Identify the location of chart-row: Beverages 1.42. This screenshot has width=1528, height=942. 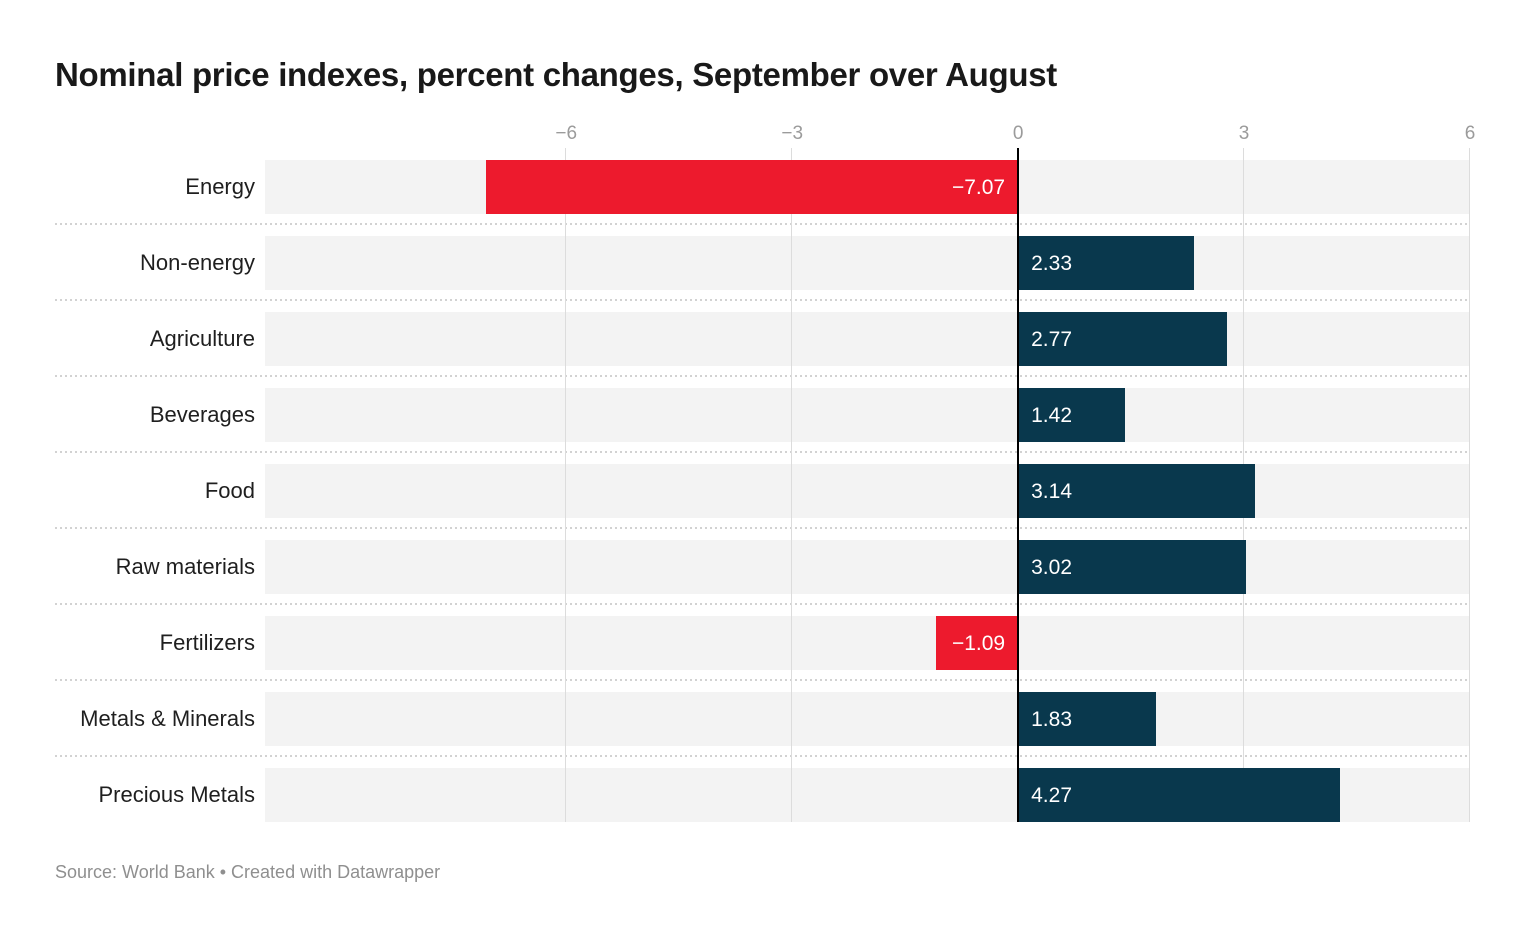
(762, 415).